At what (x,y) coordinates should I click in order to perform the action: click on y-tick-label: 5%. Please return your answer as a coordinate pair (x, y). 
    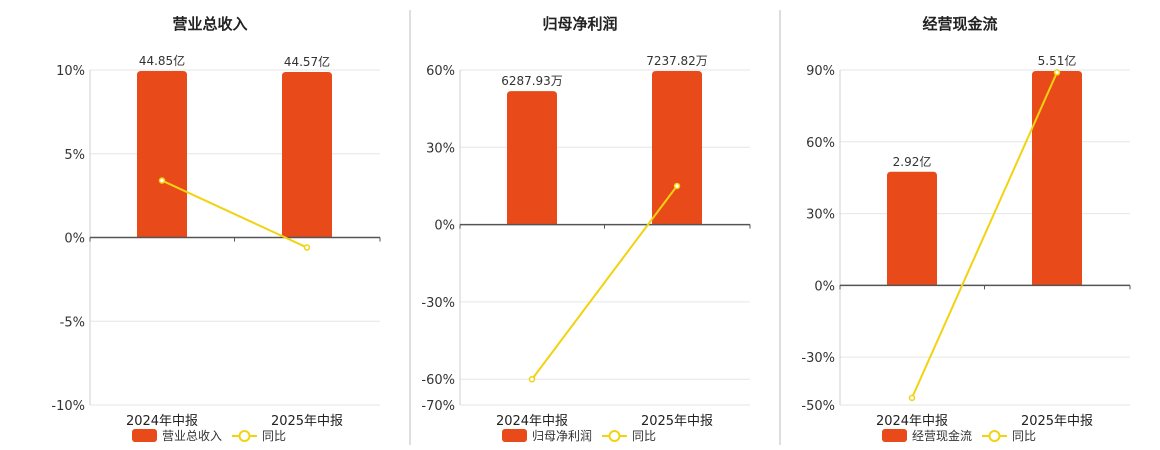
    Looking at the image, I should click on (74, 155).